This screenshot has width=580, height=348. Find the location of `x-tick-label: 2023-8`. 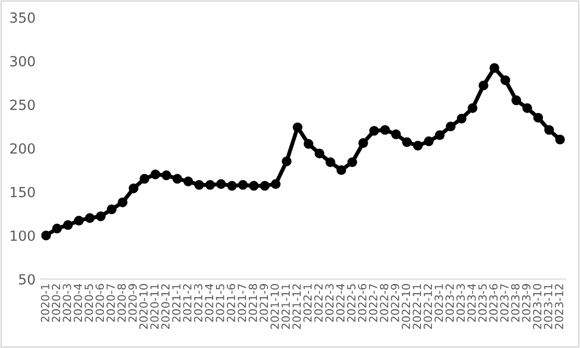

x-tick-label: 2023-8 is located at coordinates (515, 303).